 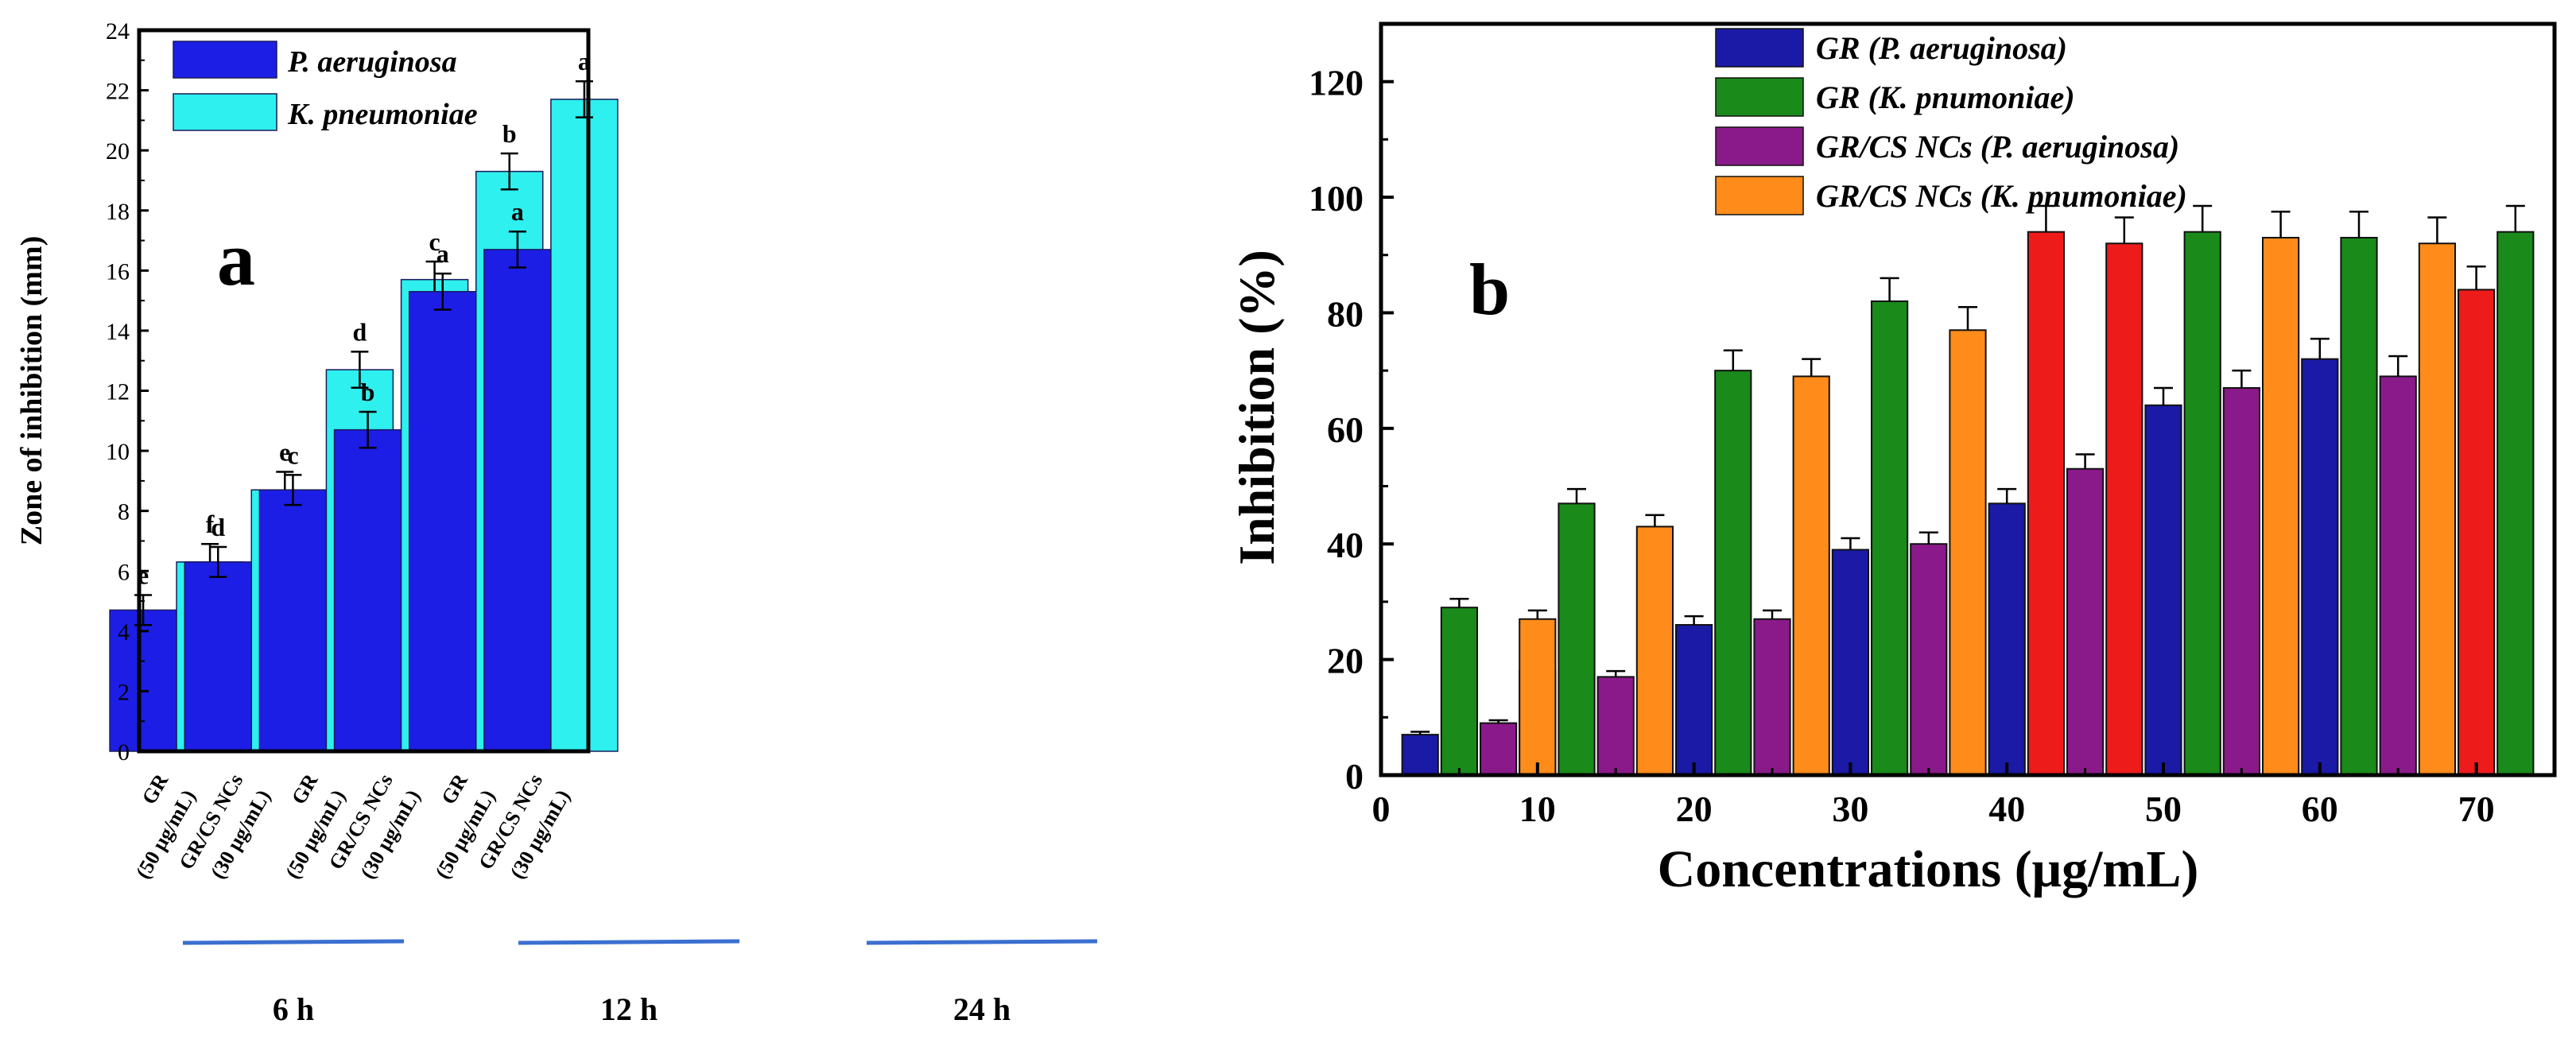 What do you see at coordinates (284, 452) in the screenshot?
I see `panel-a-significance-letter: e` at bounding box center [284, 452].